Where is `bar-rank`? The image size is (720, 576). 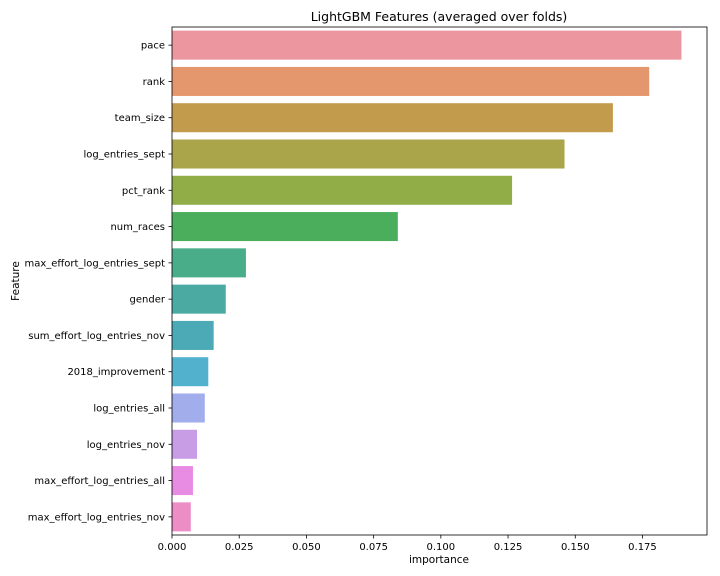
bar-rank is located at coordinates (411, 81).